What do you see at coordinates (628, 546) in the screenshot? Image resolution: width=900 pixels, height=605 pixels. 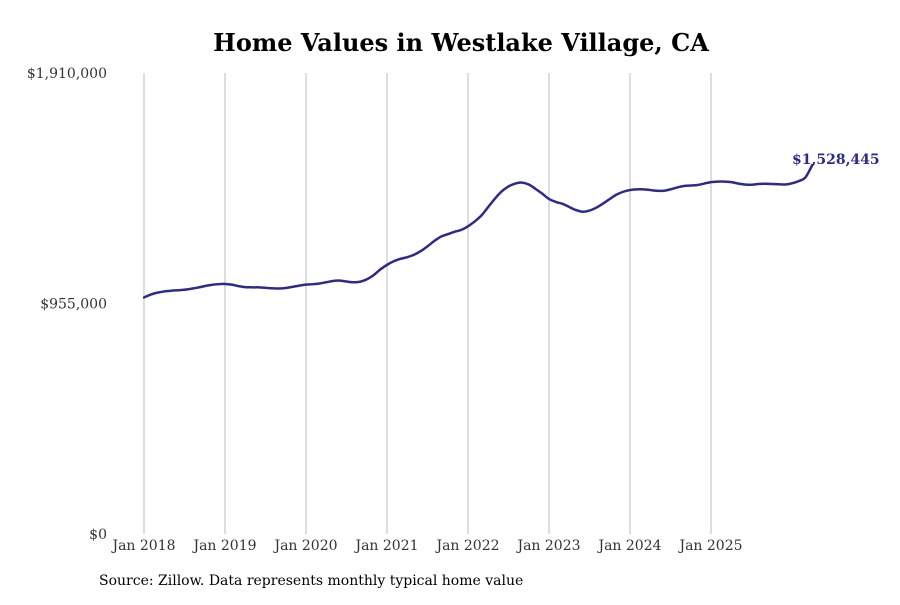 I see `x-tick-label: Jan 2024` at bounding box center [628, 546].